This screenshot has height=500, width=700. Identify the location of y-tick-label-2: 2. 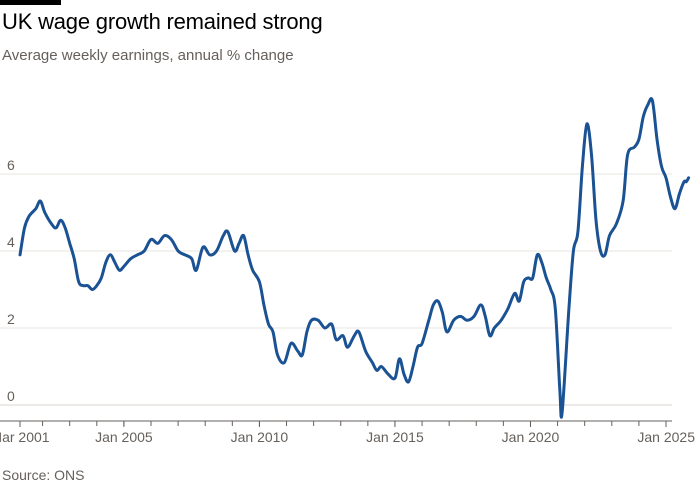
(11, 319).